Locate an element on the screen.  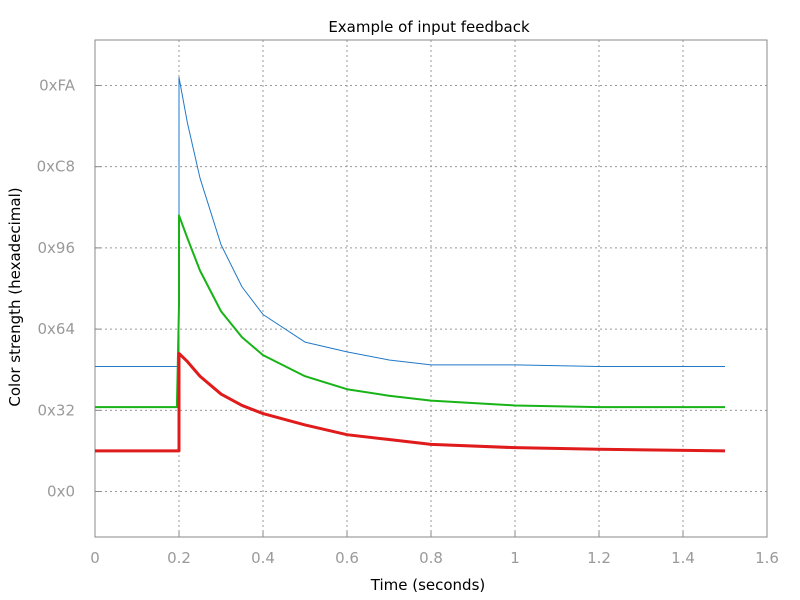
y-tick-label: 0xC8 is located at coordinates (56, 167).